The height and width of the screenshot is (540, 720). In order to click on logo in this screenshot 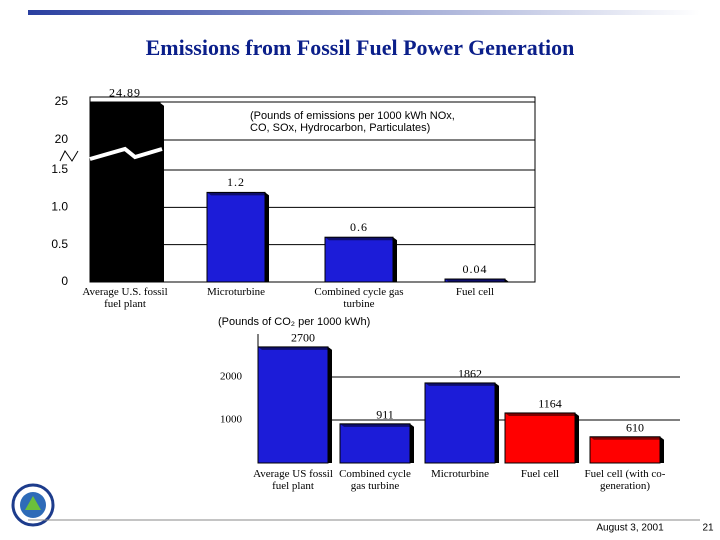, I will do `click(33, 505)`.